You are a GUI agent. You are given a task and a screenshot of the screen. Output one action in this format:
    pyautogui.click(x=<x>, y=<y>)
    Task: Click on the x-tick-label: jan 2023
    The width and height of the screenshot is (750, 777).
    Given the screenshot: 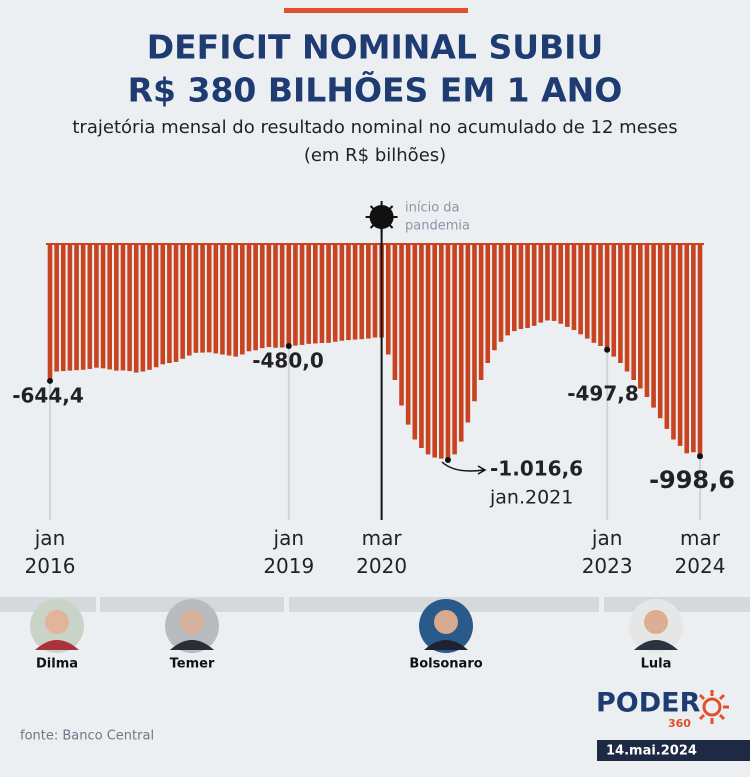 What is the action you would take?
    pyautogui.click(x=607, y=552)
    